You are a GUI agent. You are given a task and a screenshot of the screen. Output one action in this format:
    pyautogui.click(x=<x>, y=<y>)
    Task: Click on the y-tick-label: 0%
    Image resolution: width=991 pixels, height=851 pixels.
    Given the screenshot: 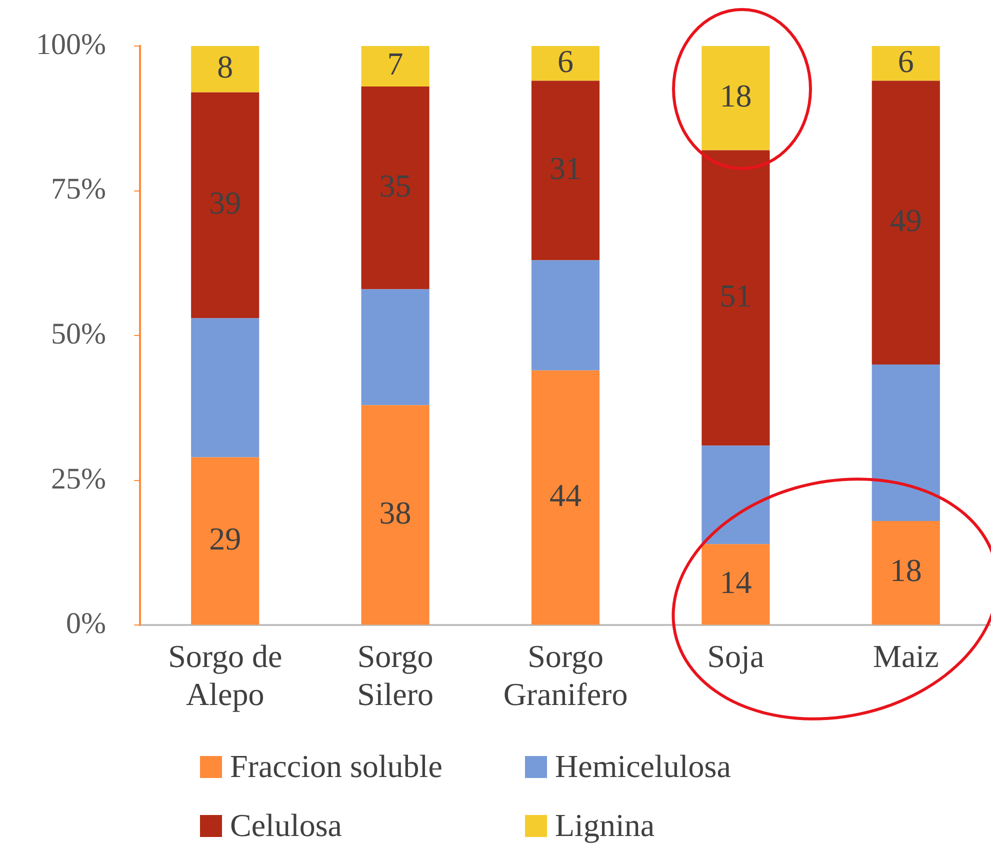 What is the action you would take?
    pyautogui.click(x=86, y=623)
    